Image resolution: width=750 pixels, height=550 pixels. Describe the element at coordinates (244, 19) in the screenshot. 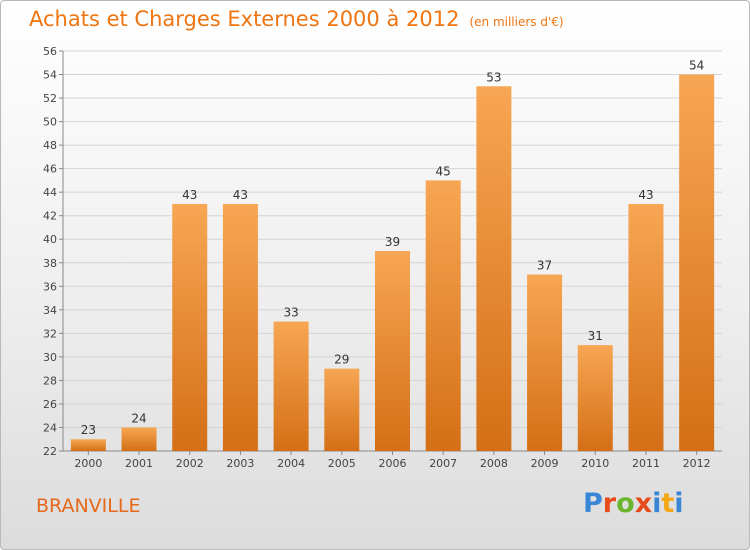

I see `title-text: Achats et Charges Externes 2000 à 2012` at that location.